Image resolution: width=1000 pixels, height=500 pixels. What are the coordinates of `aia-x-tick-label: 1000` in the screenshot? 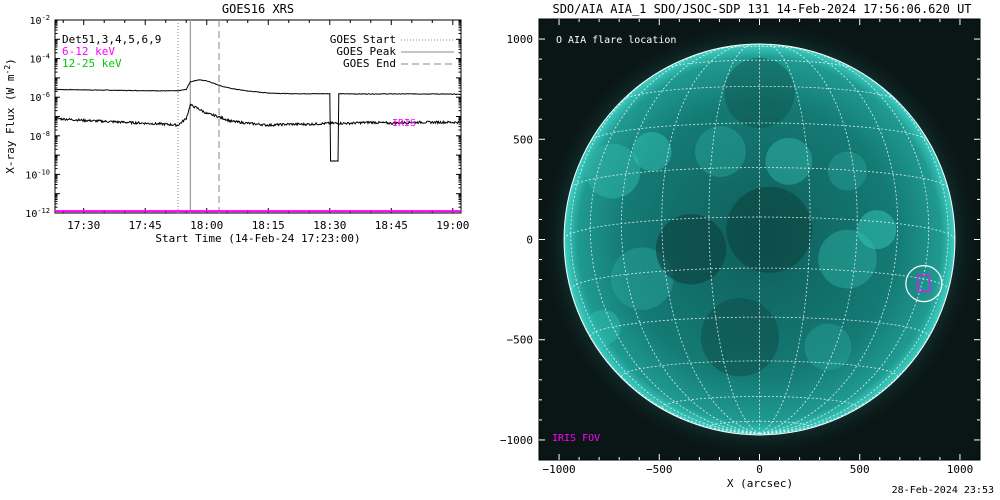 It's located at (960, 469).